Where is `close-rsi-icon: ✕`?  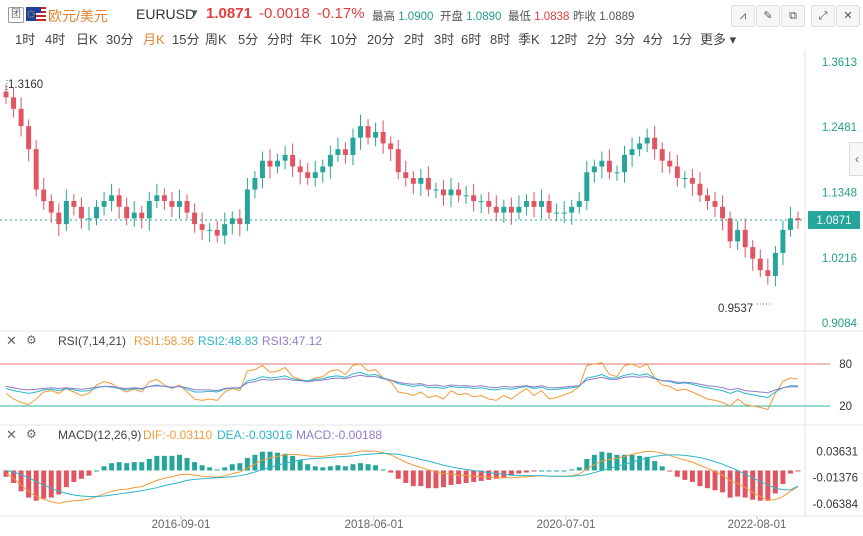
close-rsi-icon: ✕ is located at coordinates (11, 340).